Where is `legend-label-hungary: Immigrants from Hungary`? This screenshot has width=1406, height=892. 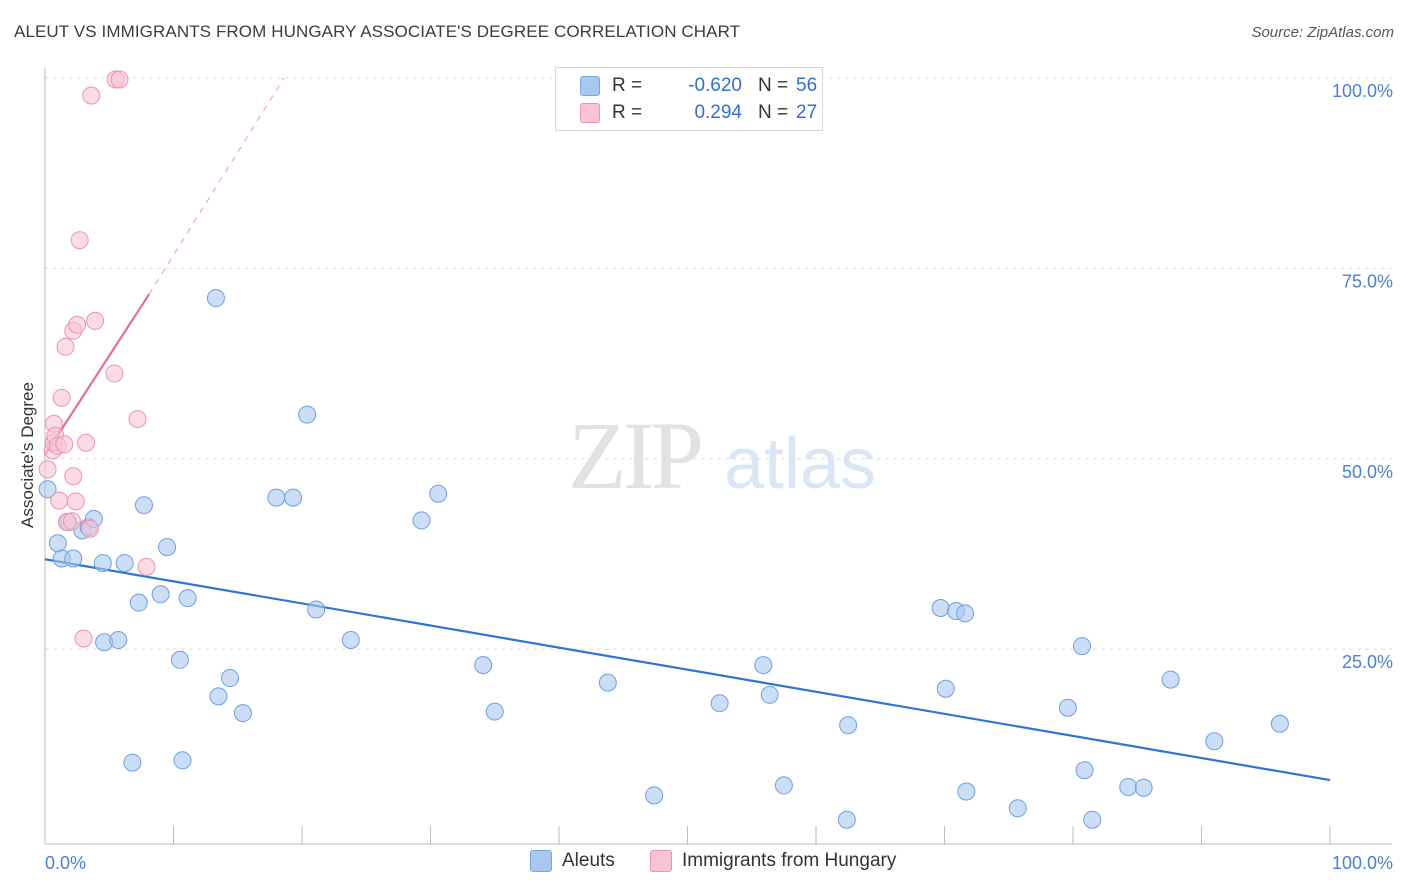 legend-label-hungary: Immigrants from Hungary is located at coordinates (789, 860).